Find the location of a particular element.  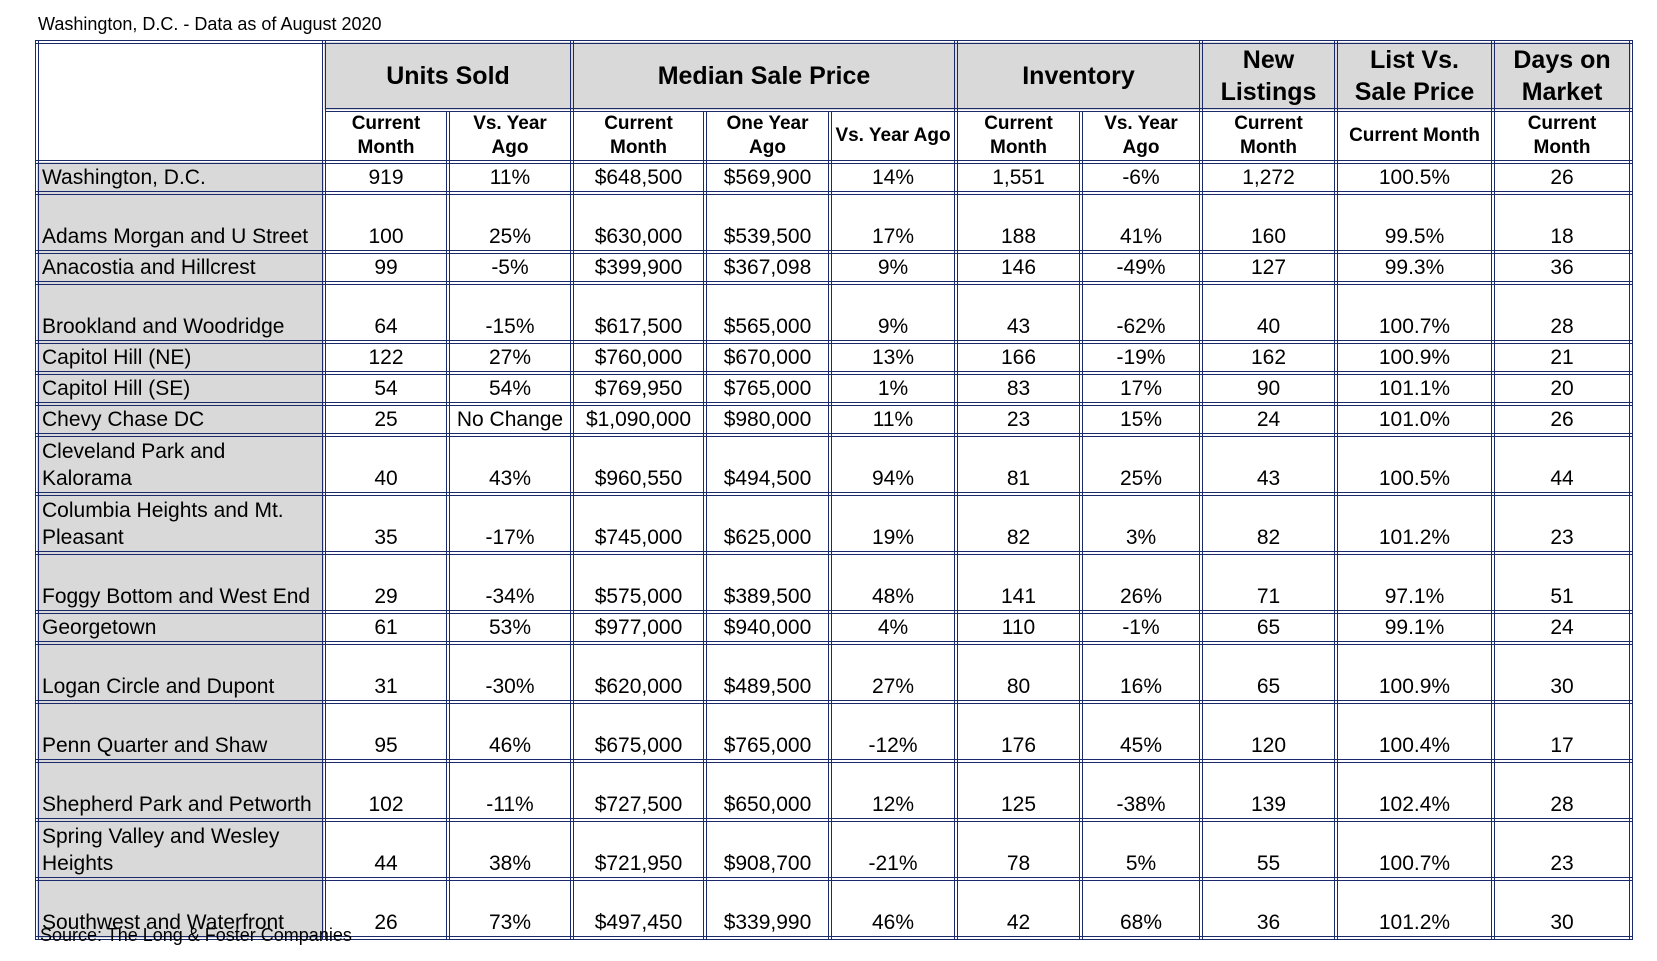

cell: 68% is located at coordinates (1141, 908).